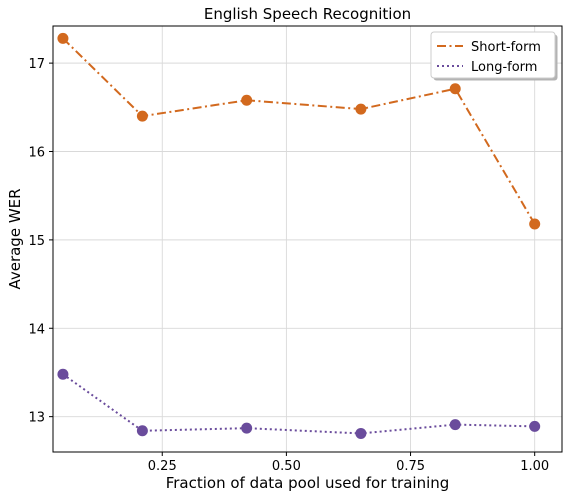  What do you see at coordinates (286, 466) in the screenshot?
I see `x-tick-label: 0.50` at bounding box center [286, 466].